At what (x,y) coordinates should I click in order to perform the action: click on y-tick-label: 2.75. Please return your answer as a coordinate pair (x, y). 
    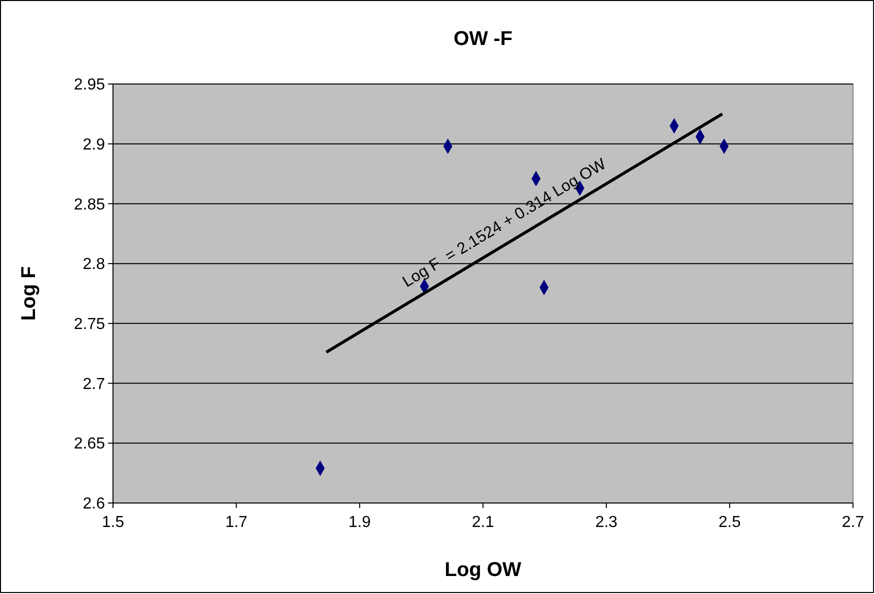
    Looking at the image, I should click on (90, 325).